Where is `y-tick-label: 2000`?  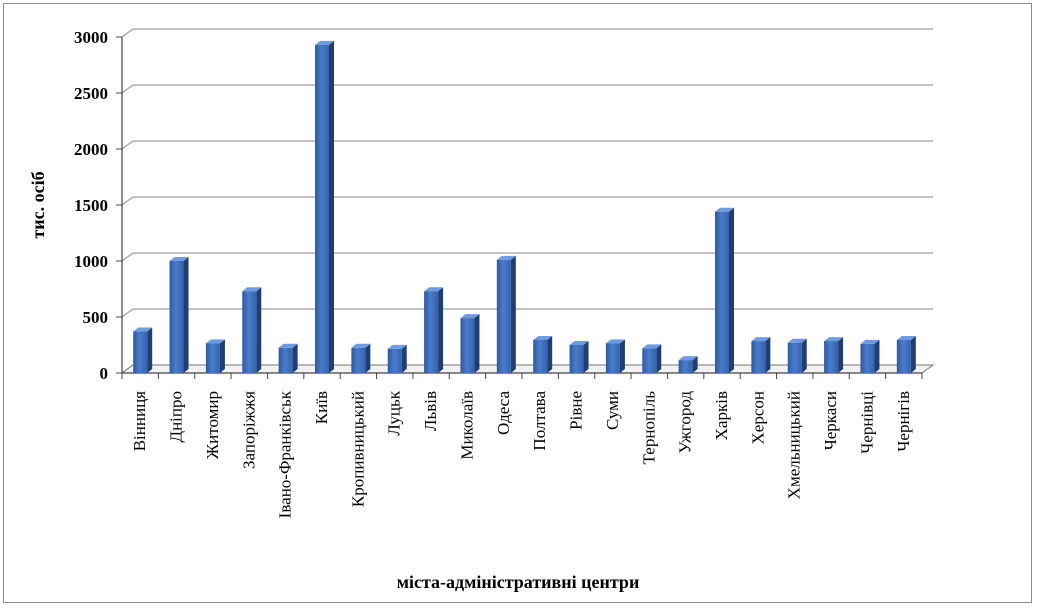 y-tick-label: 2000 is located at coordinates (91, 149).